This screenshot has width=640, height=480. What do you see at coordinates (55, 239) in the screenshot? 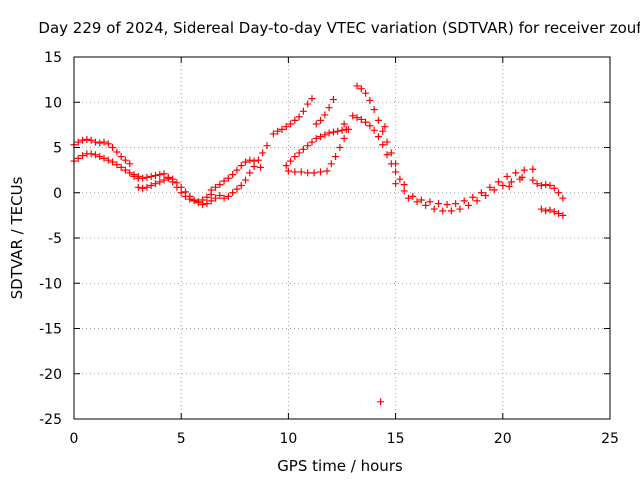
I see `y-tick-label: -5` at bounding box center [55, 239].